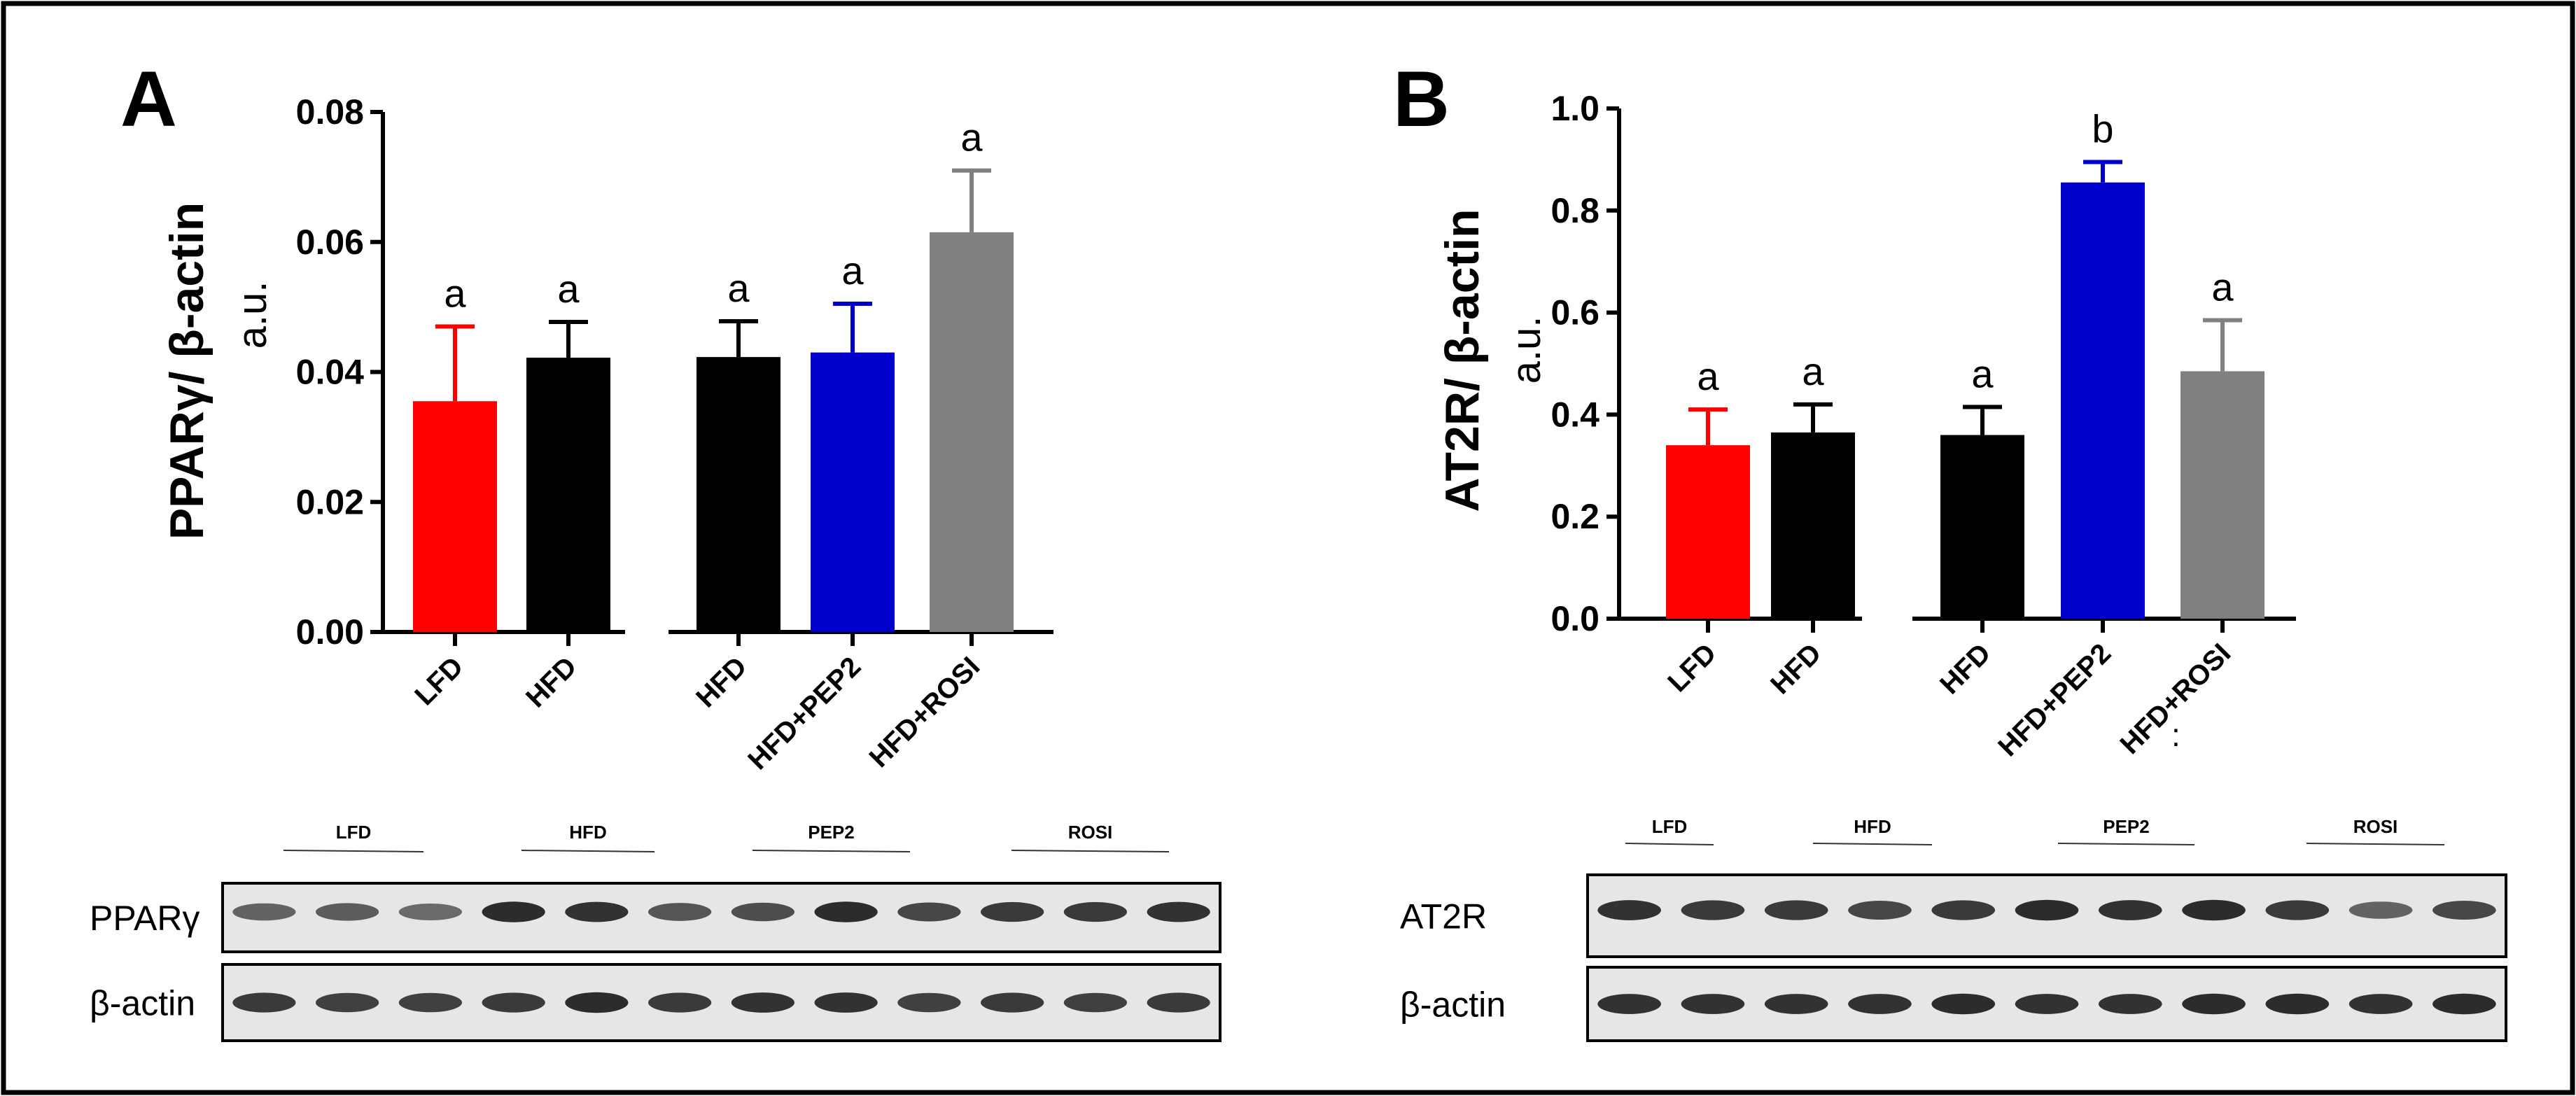 Image resolution: width=2576 pixels, height=1096 pixels. What do you see at coordinates (568, 289) in the screenshot?
I see `bar-a-0-1-sig-label: a` at bounding box center [568, 289].